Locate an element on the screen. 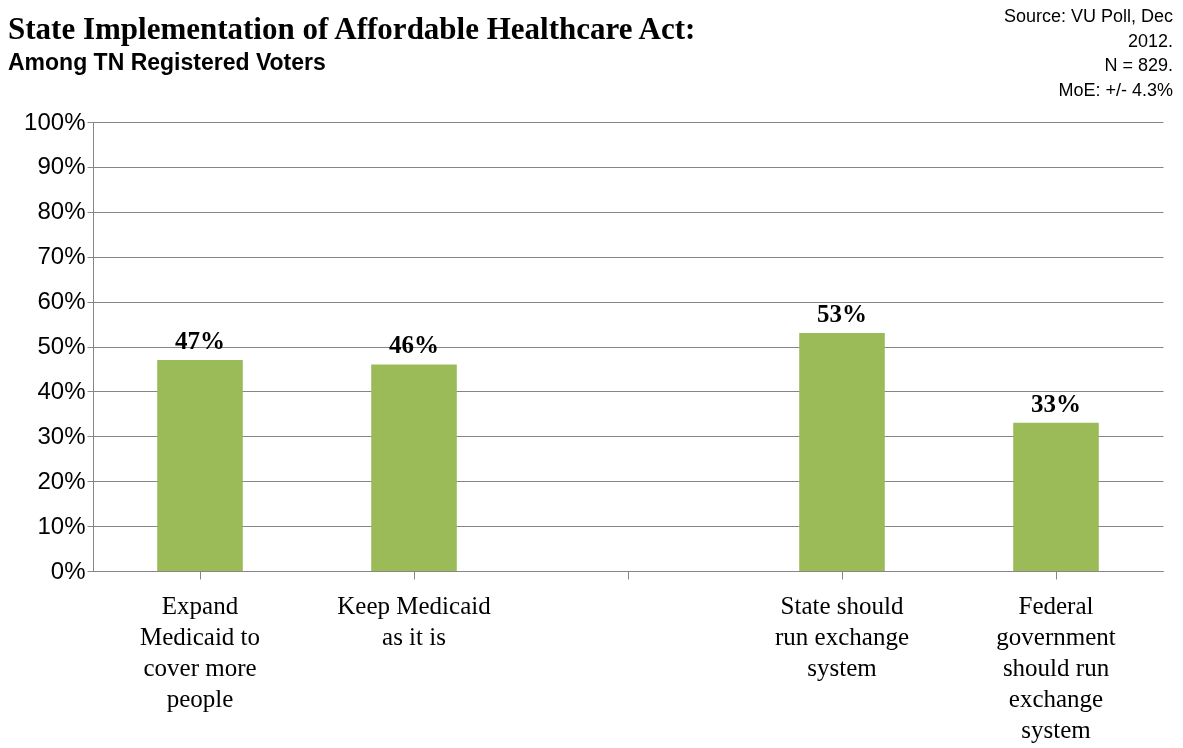 This screenshot has width=1183, height=748. y-tick-label: 0% is located at coordinates (68, 570).